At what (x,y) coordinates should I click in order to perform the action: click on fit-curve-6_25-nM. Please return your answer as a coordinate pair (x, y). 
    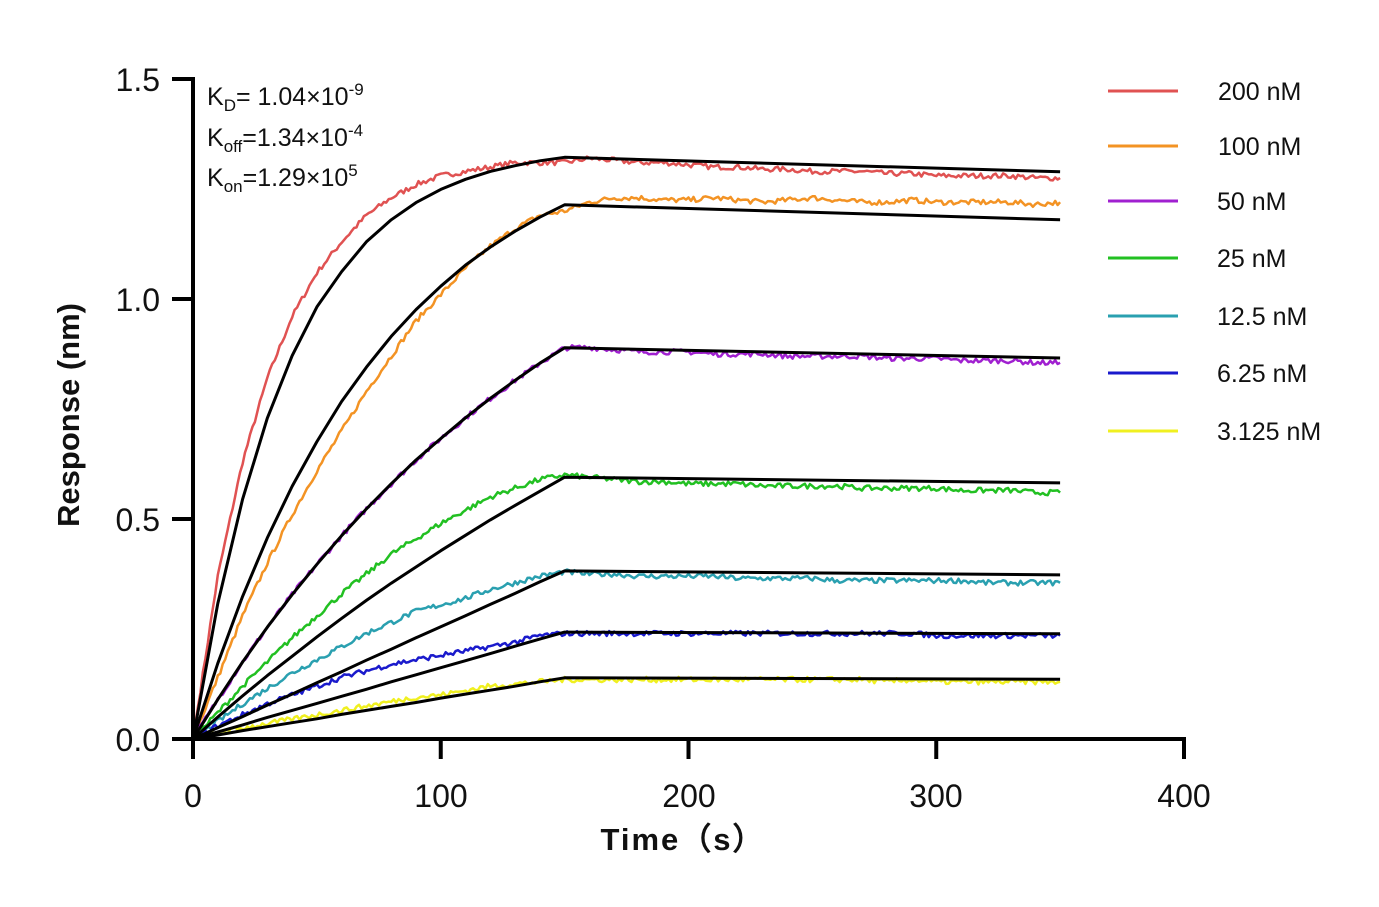
    Looking at the image, I should click on (626, 685).